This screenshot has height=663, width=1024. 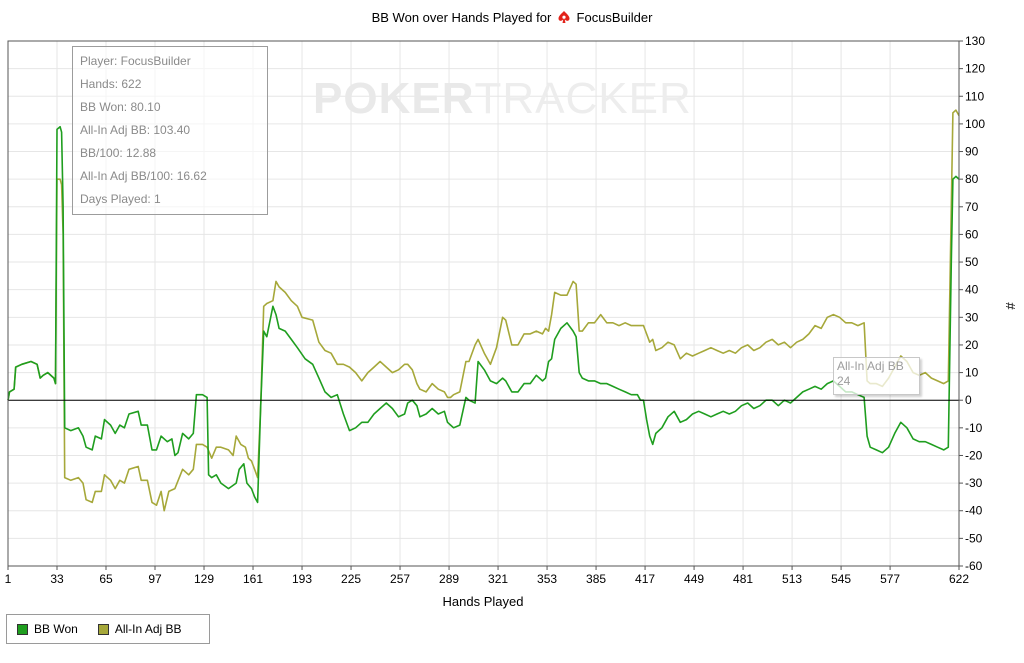 I want to click on x-tick-label: 257, so click(x=400, y=579).